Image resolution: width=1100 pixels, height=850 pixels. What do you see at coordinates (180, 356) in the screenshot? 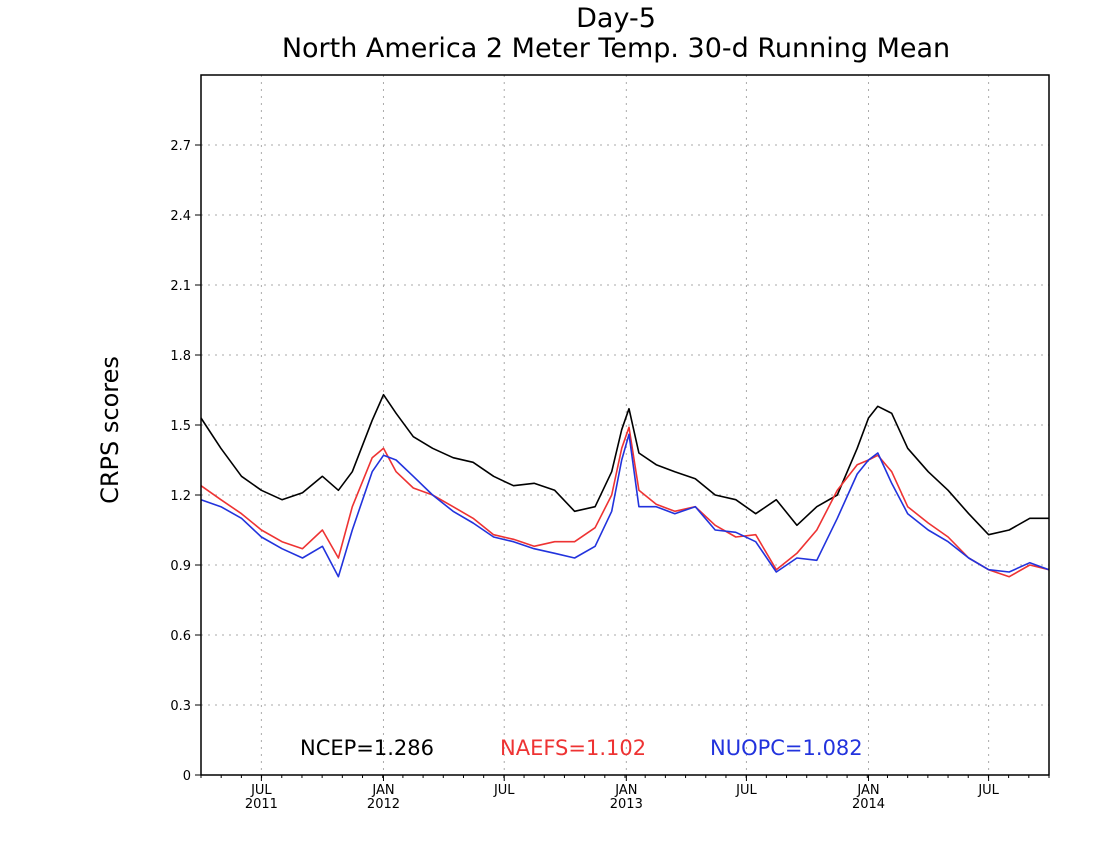
I see `y-tick-label: 1.8` at bounding box center [180, 356].